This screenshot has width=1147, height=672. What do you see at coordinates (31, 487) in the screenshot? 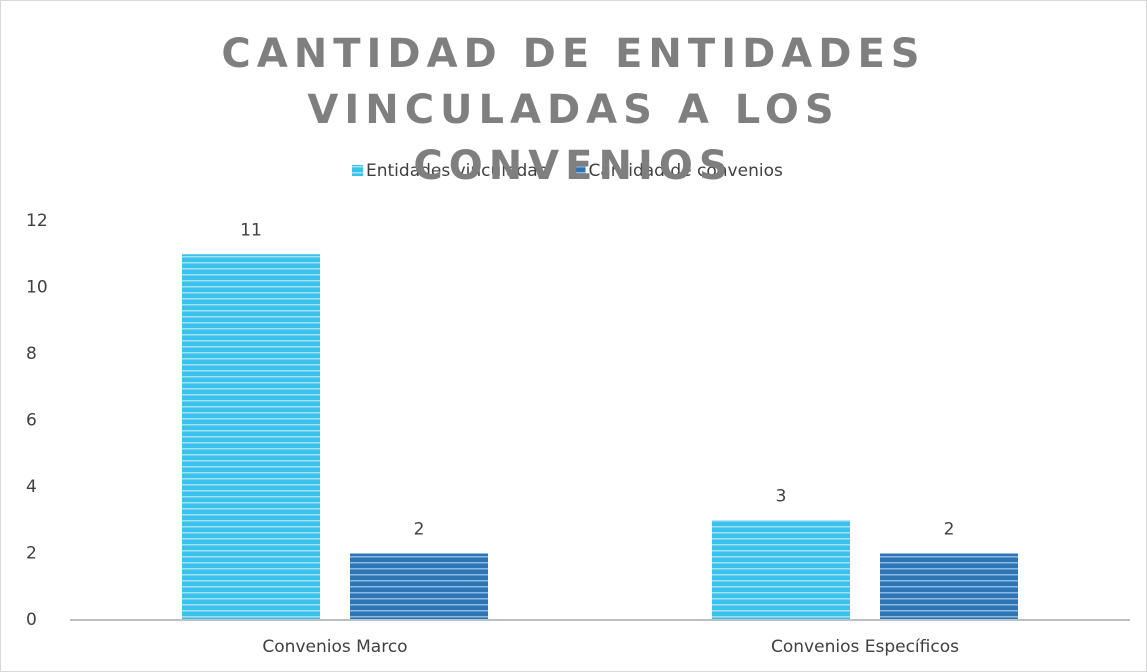
I see `y-tick-label: 4` at bounding box center [31, 487].